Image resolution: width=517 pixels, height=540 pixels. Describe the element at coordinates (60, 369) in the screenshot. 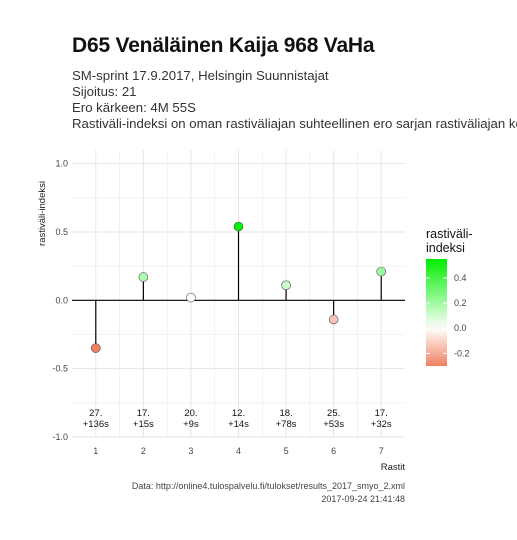

I see `y-tick-label: -0.5` at that location.